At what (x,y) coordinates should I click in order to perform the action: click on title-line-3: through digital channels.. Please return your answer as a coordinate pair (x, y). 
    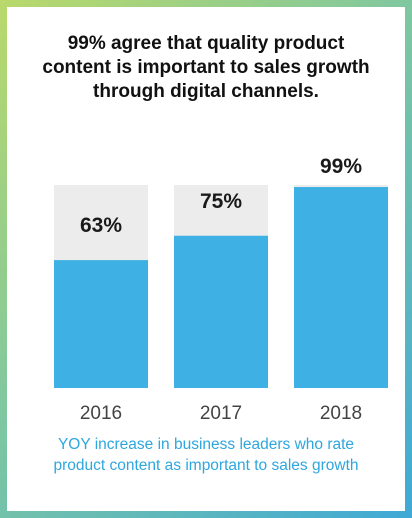
    Looking at the image, I should click on (206, 91).